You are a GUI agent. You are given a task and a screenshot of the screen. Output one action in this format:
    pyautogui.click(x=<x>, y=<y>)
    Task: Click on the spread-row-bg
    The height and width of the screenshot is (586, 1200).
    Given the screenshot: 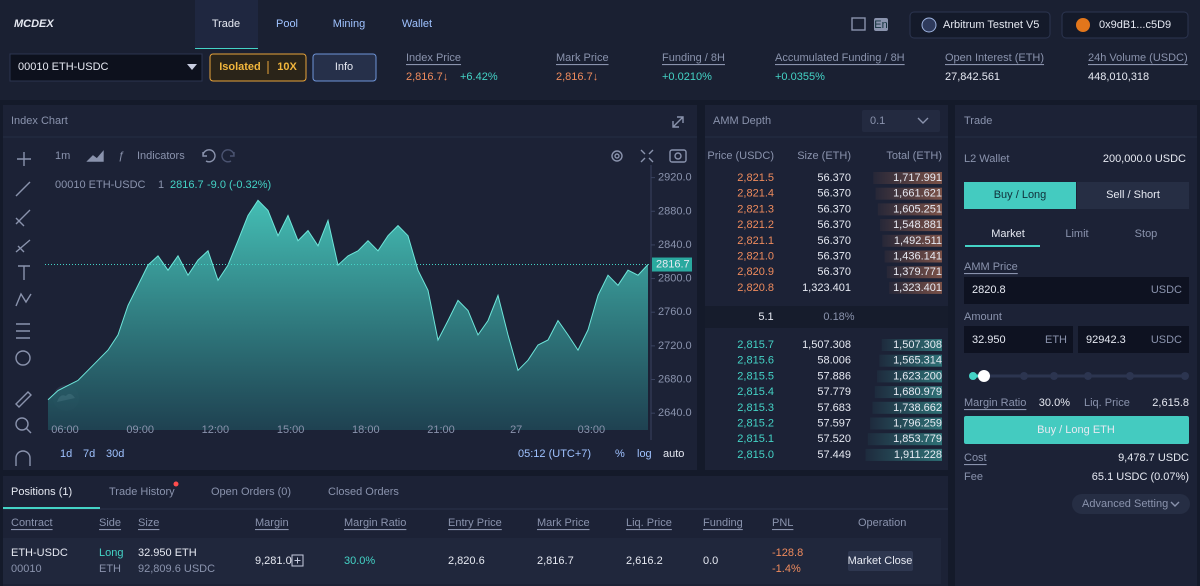 What is the action you would take?
    pyautogui.click(x=826, y=317)
    